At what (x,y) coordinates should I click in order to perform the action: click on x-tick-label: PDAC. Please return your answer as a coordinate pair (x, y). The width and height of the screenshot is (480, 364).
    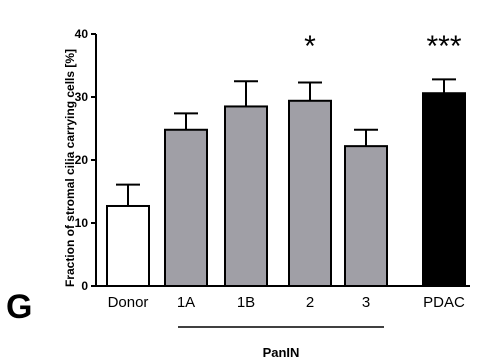
    Looking at the image, I should click on (444, 302).